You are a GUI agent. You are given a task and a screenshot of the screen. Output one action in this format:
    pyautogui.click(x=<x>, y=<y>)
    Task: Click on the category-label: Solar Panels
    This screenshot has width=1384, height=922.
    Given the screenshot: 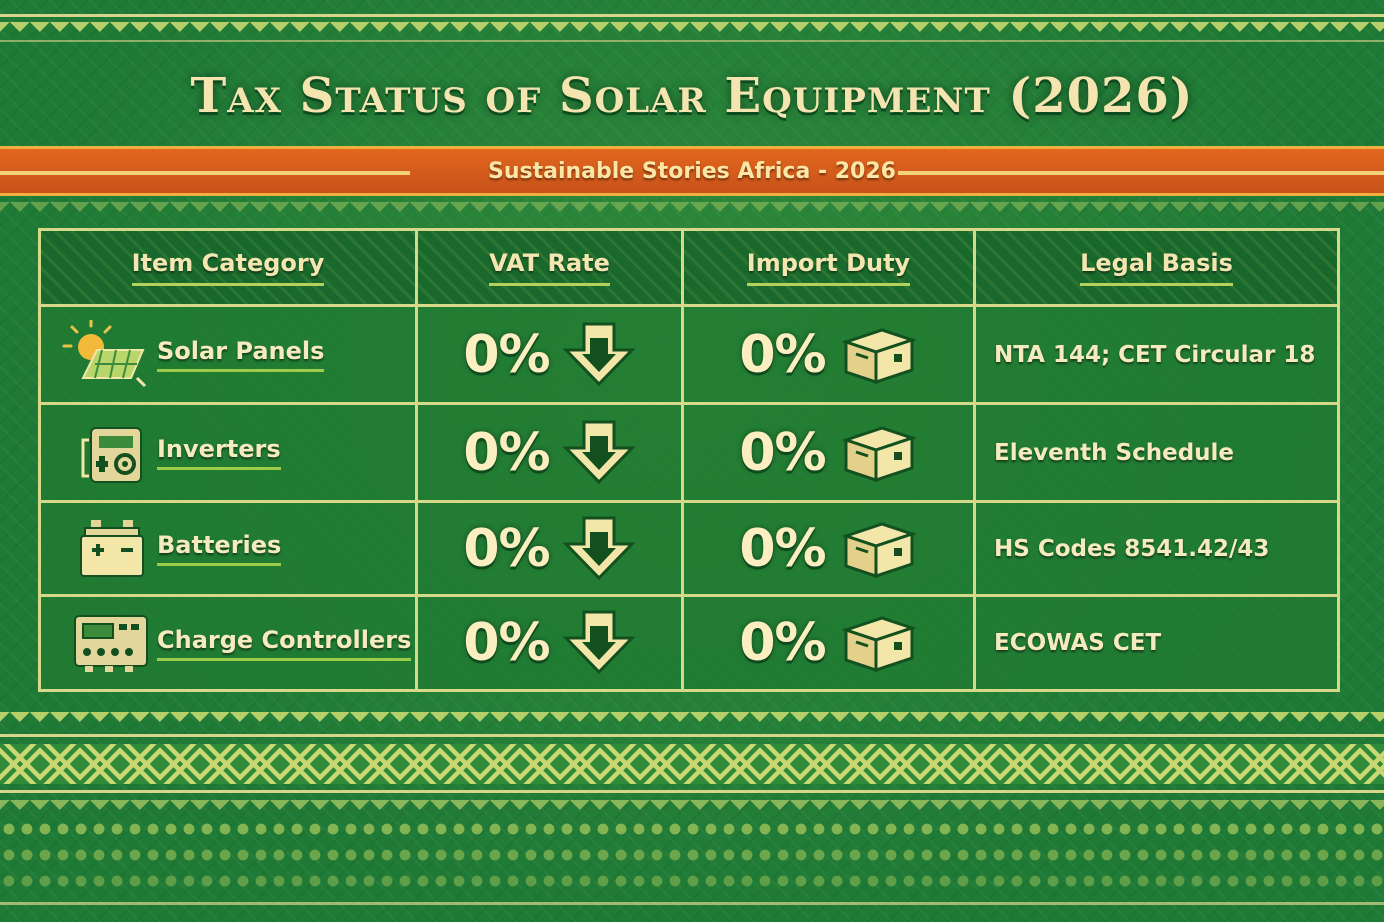 What is the action you would take?
    pyautogui.click(x=241, y=354)
    